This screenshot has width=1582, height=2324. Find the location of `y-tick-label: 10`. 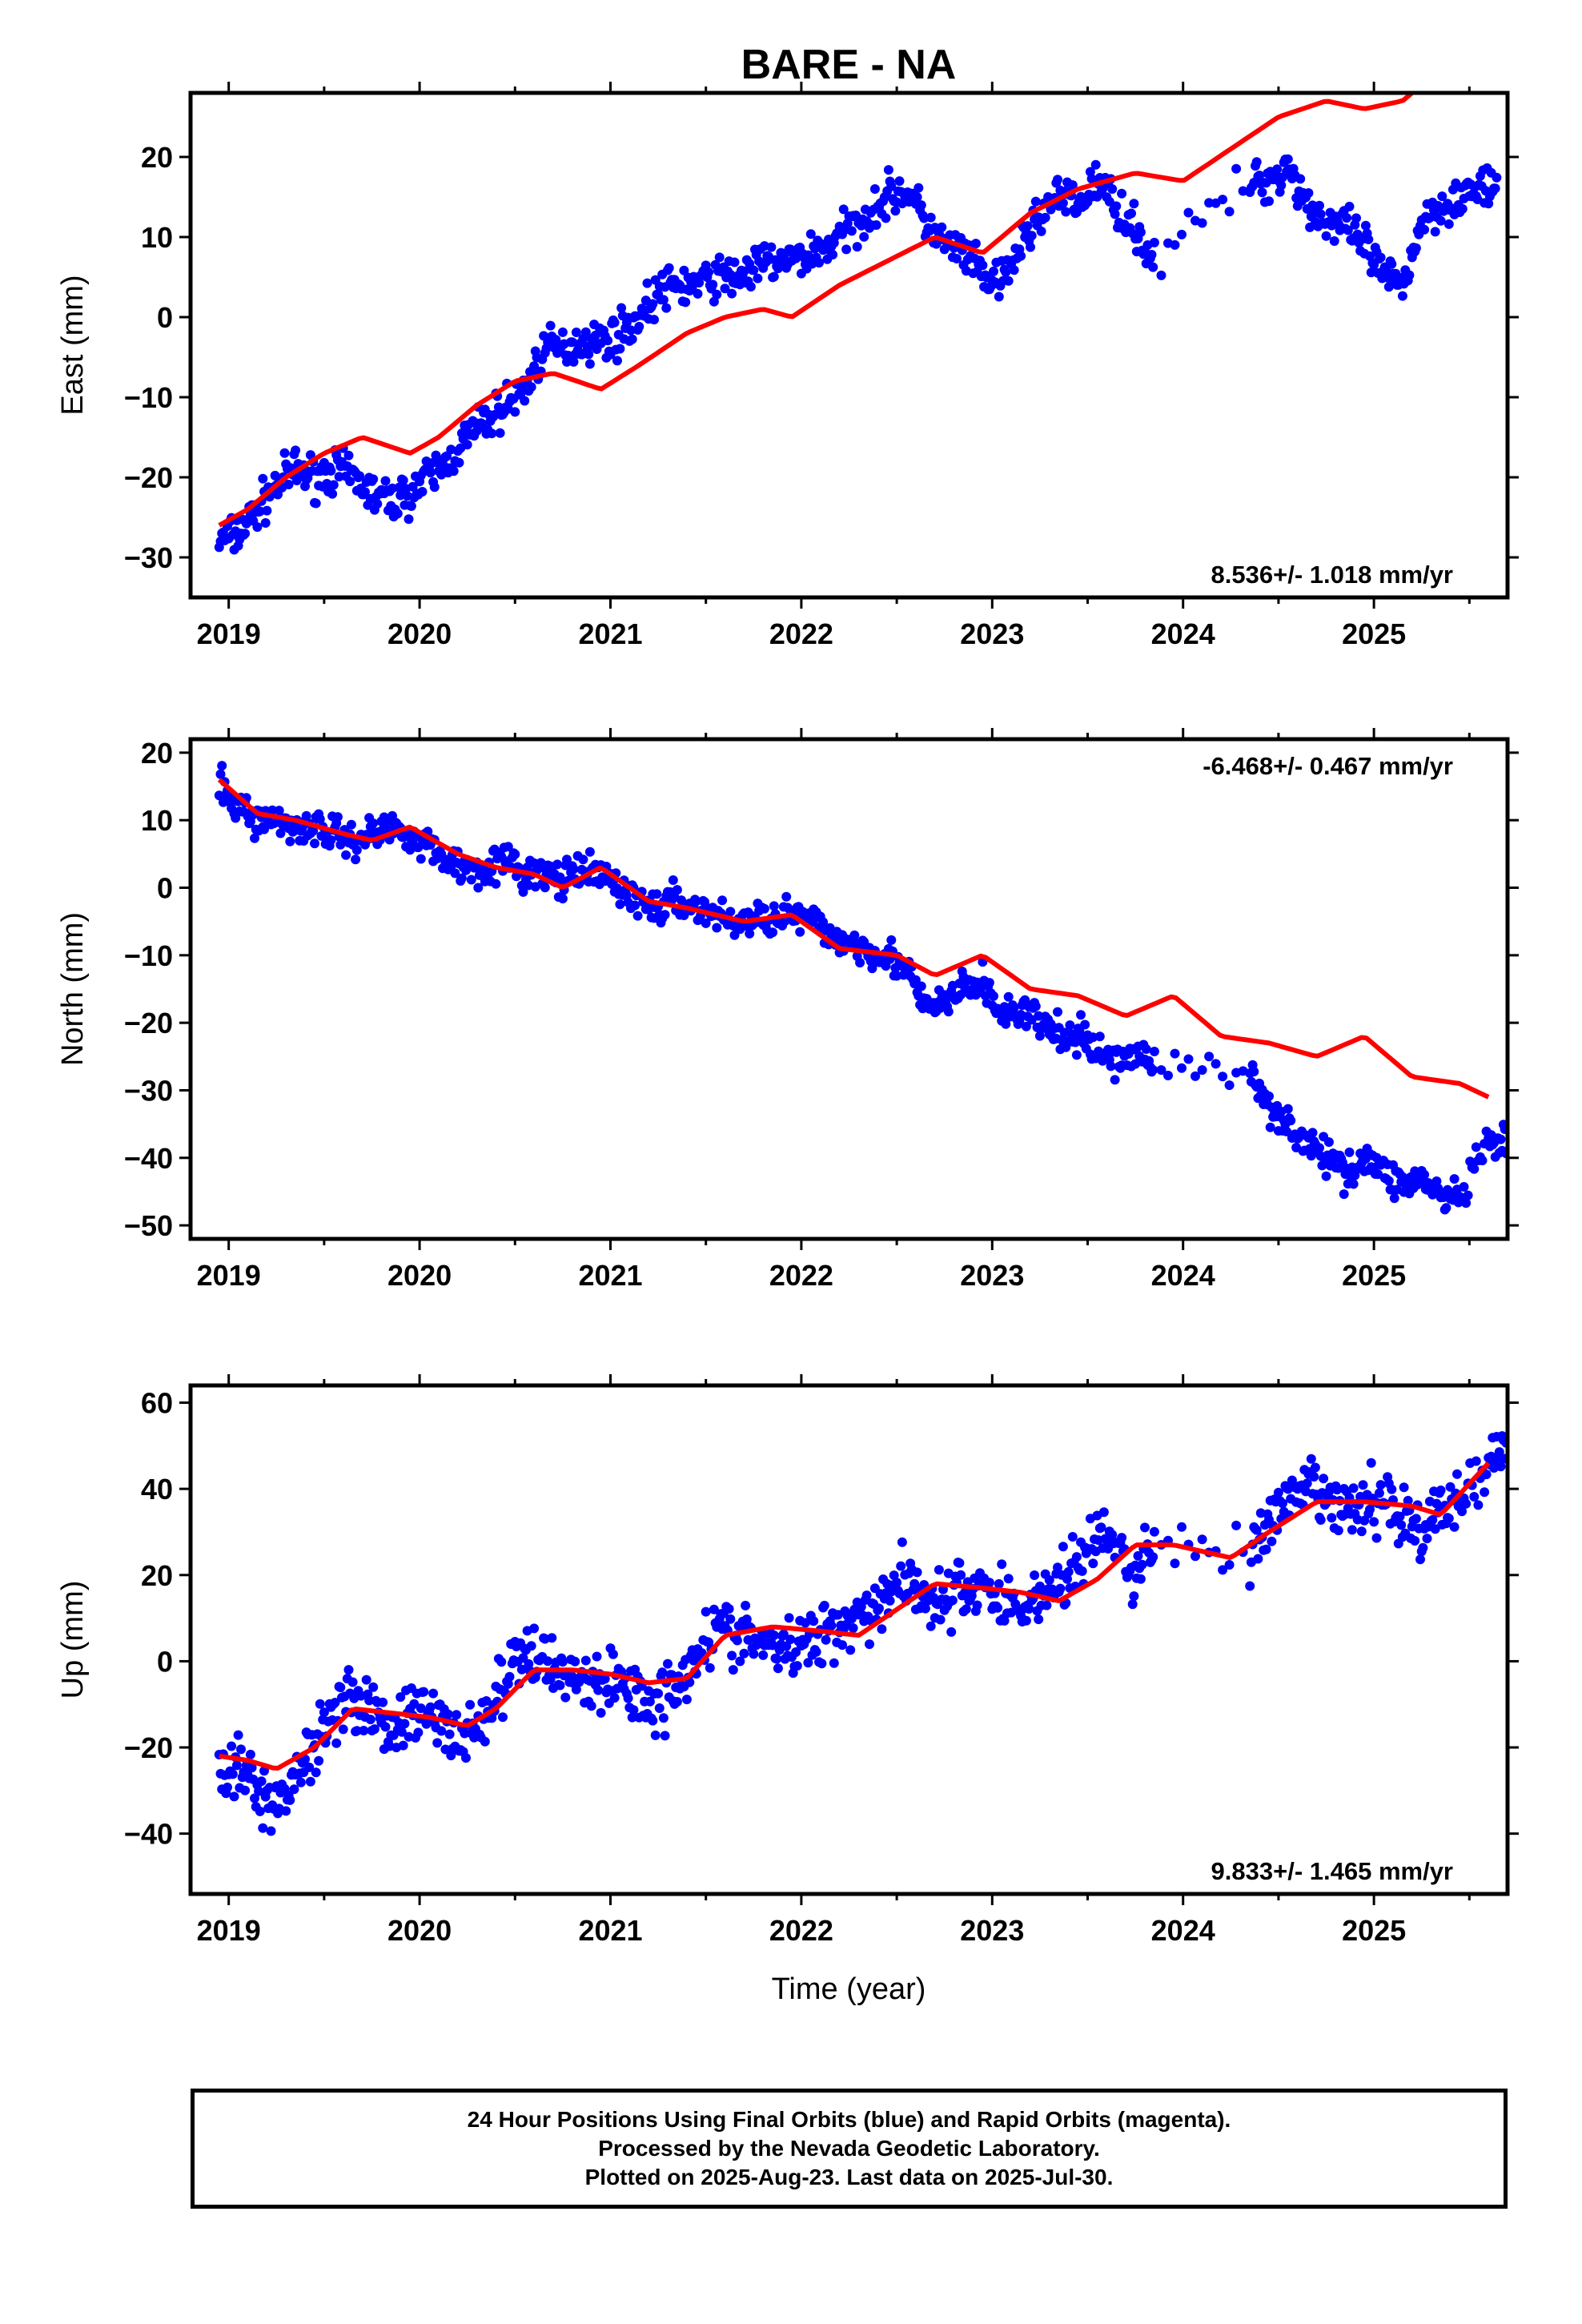

y-tick-label: 10 is located at coordinates (157, 820).